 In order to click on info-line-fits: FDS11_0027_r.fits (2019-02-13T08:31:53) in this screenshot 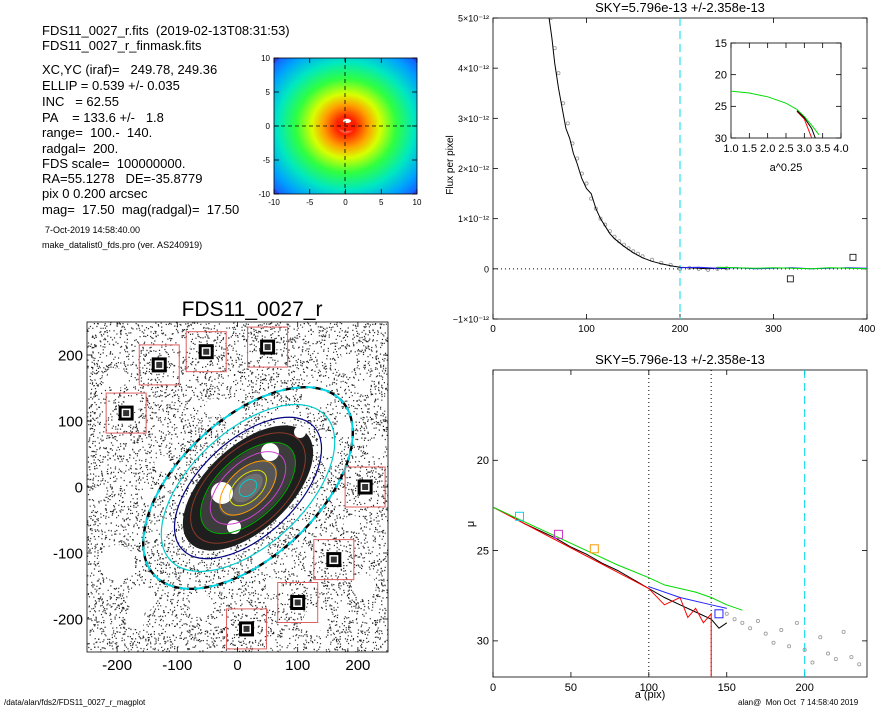, I will do `click(166, 30)`.